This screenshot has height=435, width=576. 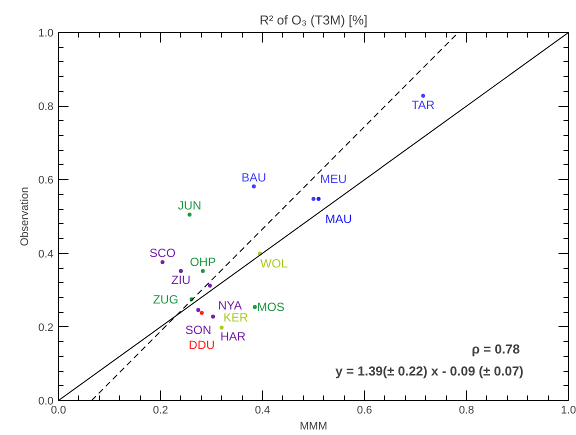 I want to click on data-label: SCO, so click(x=163, y=253).